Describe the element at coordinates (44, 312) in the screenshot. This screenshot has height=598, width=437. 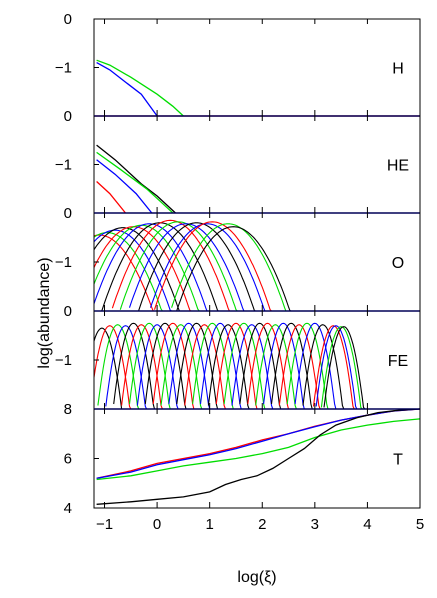
I see `y-axis-label: log(abundance)` at that location.